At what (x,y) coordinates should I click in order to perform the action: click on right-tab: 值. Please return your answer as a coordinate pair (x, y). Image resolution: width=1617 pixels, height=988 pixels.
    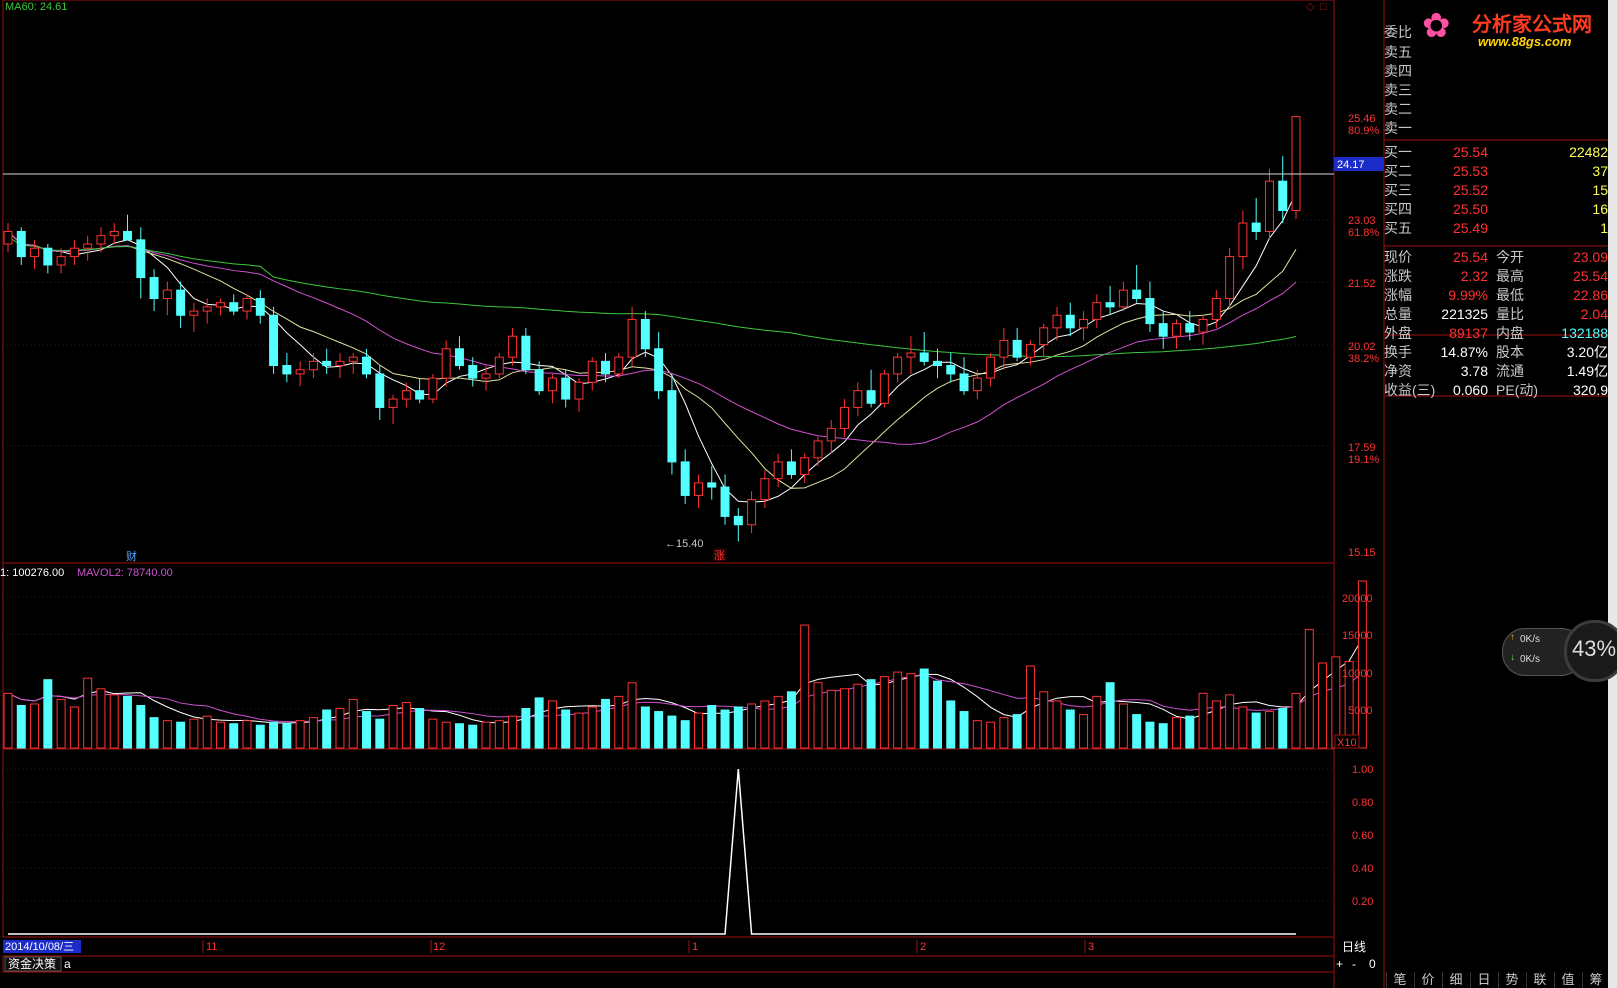
    Looking at the image, I should click on (1567, 980).